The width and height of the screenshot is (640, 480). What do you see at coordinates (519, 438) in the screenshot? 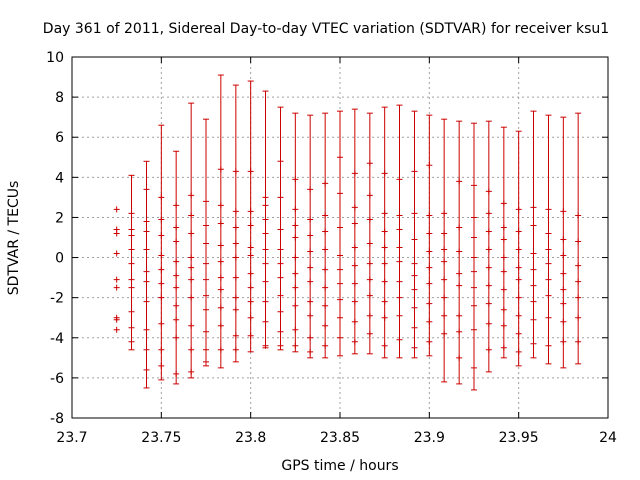
I see `x-tick-label: 23.95` at bounding box center [519, 438].